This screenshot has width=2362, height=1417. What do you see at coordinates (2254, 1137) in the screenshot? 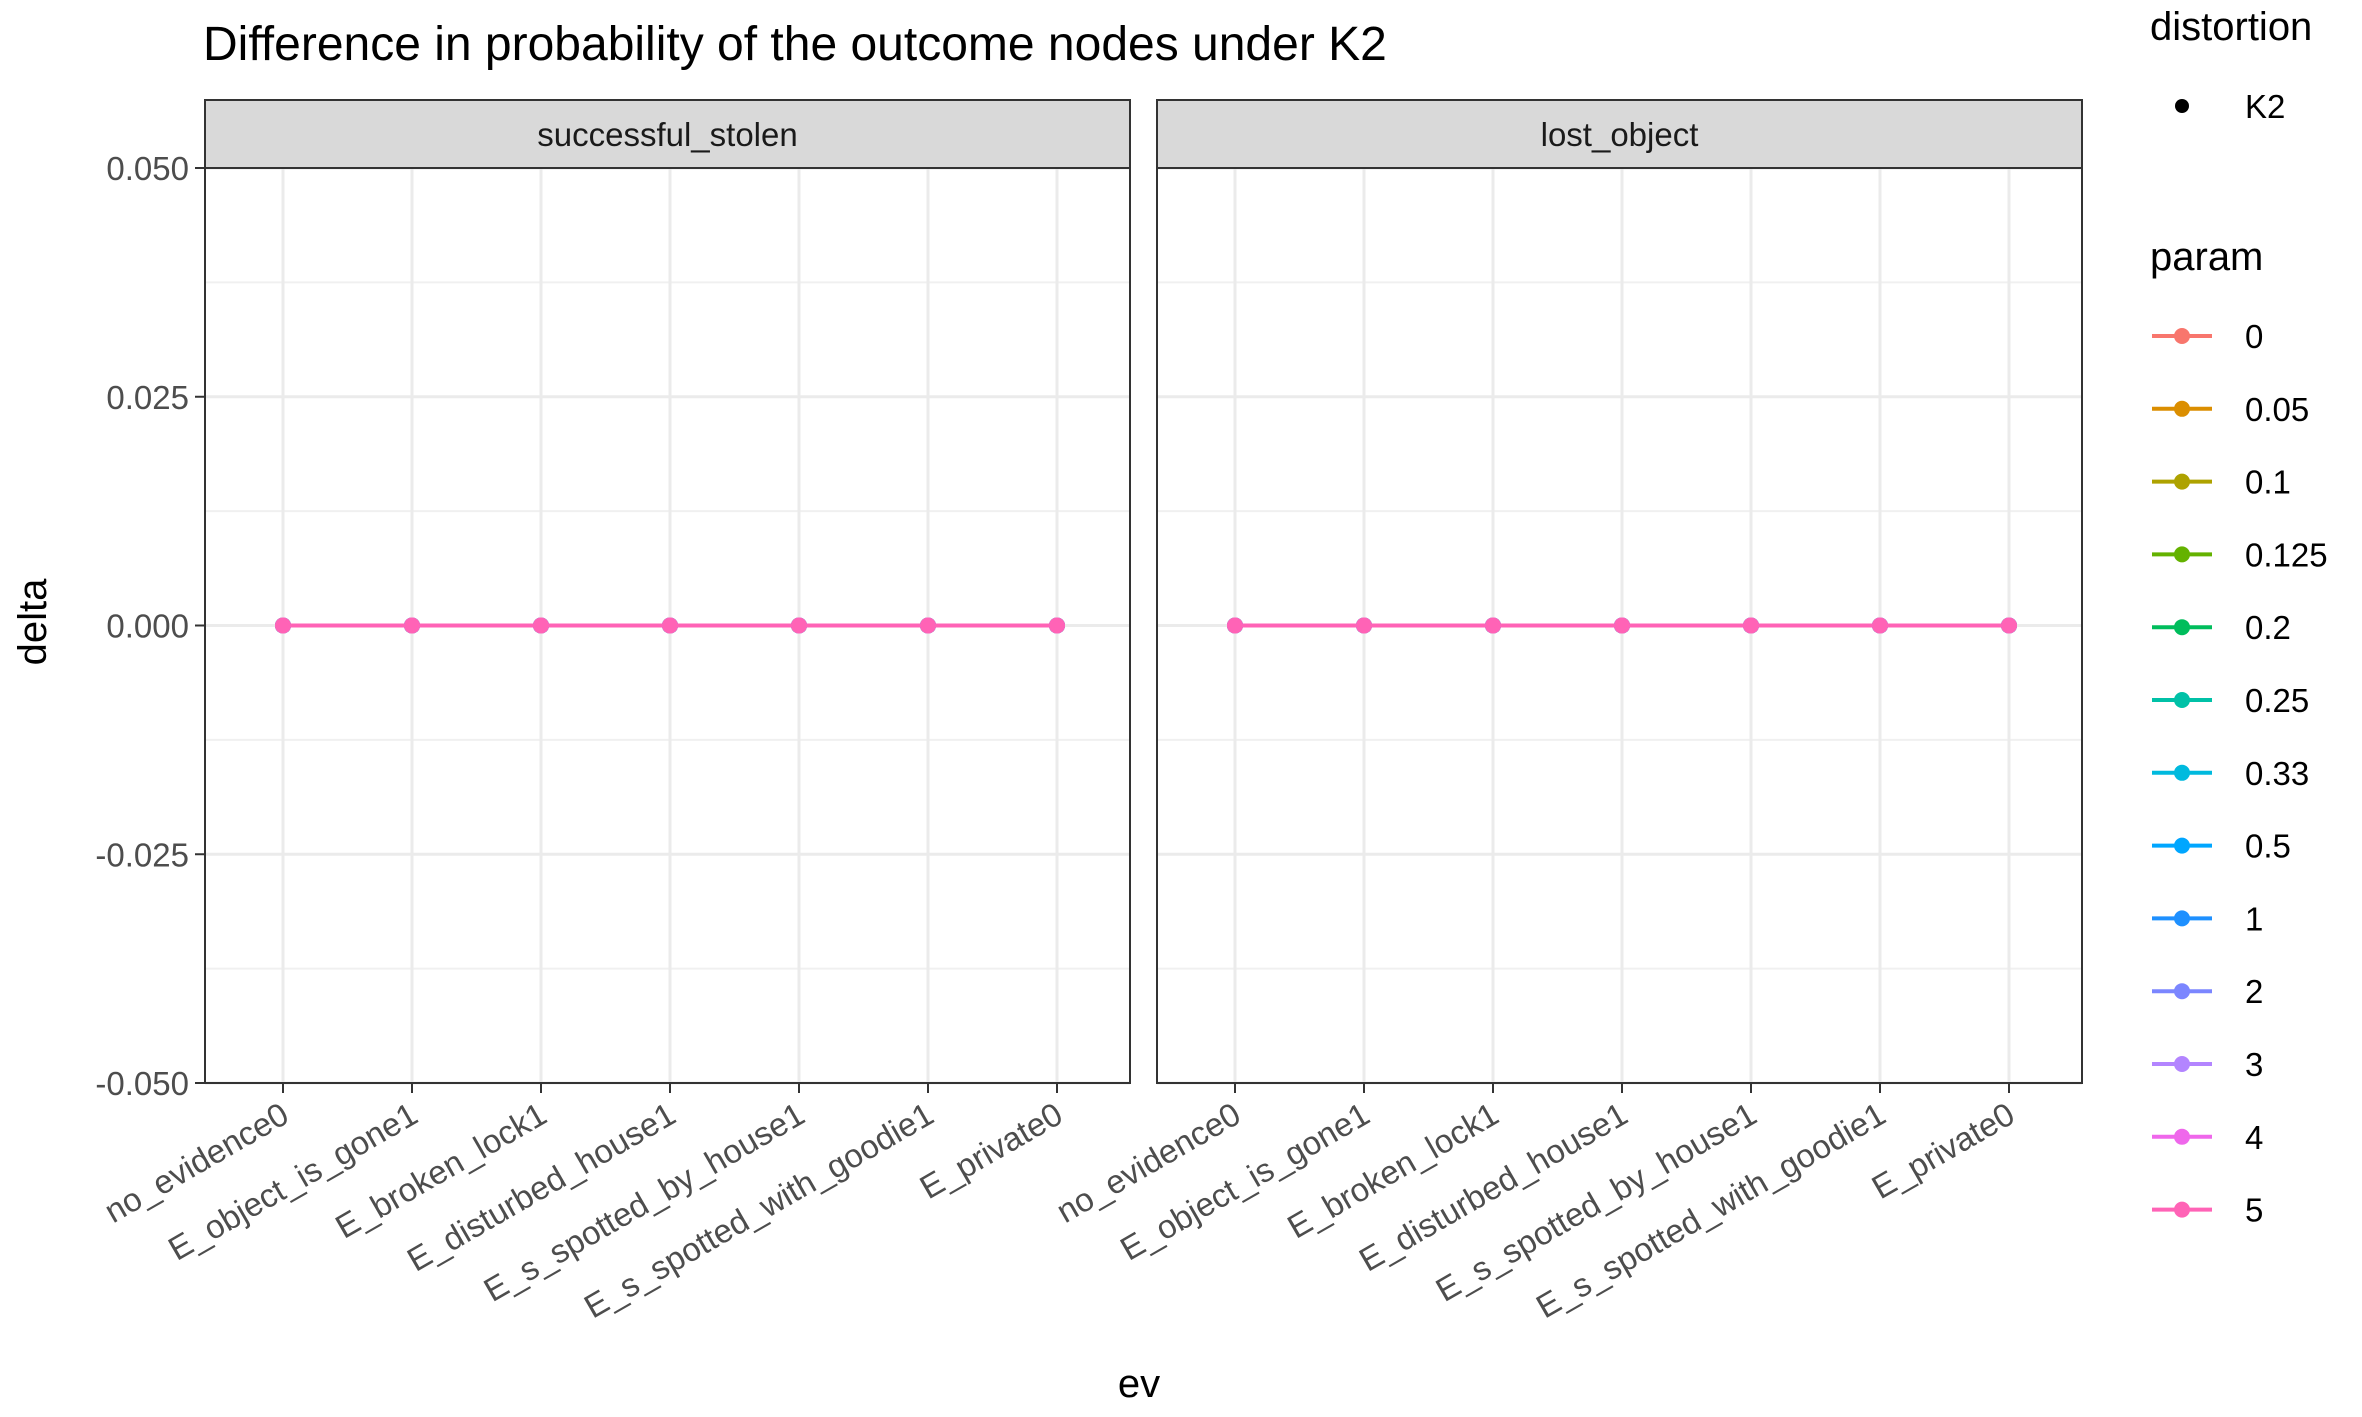
I see `legend-label-param: 4` at bounding box center [2254, 1137].